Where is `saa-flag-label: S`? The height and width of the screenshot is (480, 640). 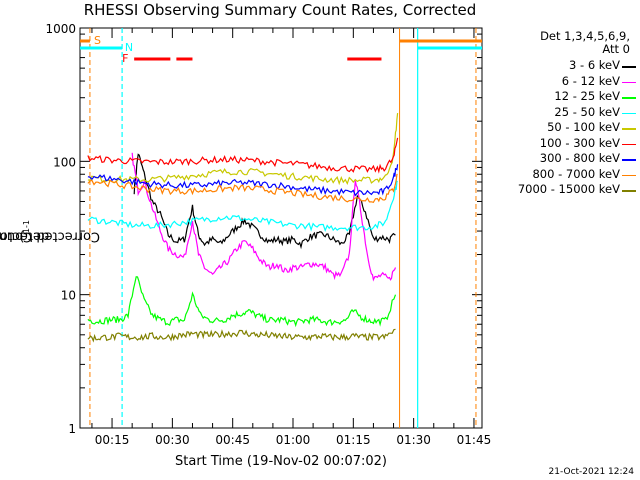
saa-flag-label: S is located at coordinates (97, 40).